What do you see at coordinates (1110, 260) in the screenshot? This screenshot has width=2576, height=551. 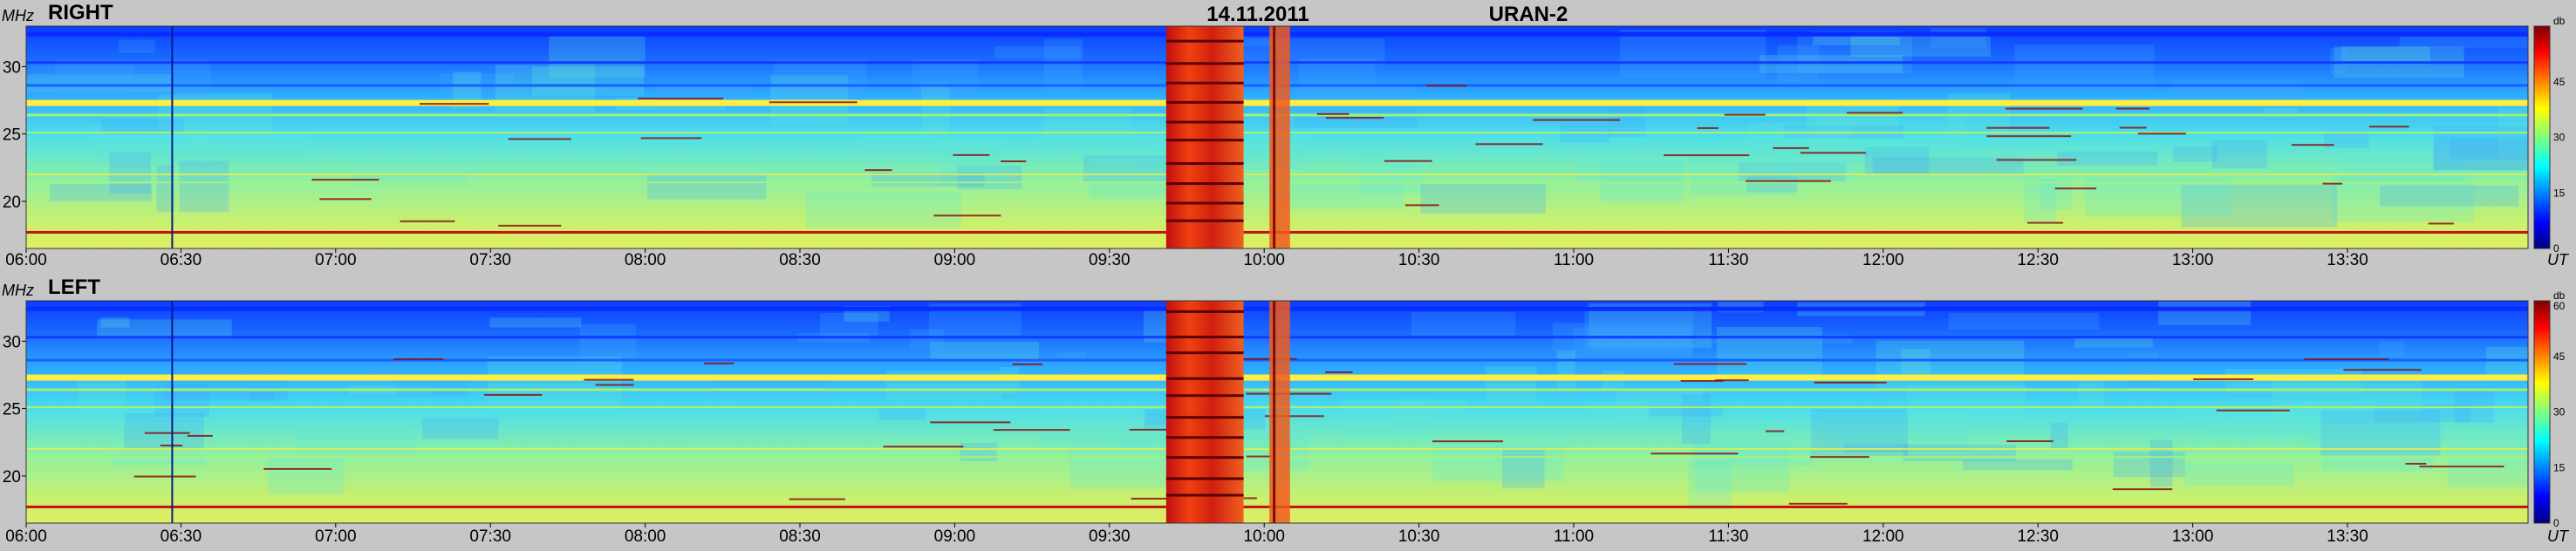 I see `x-tick-label: 09:30` at bounding box center [1110, 260].